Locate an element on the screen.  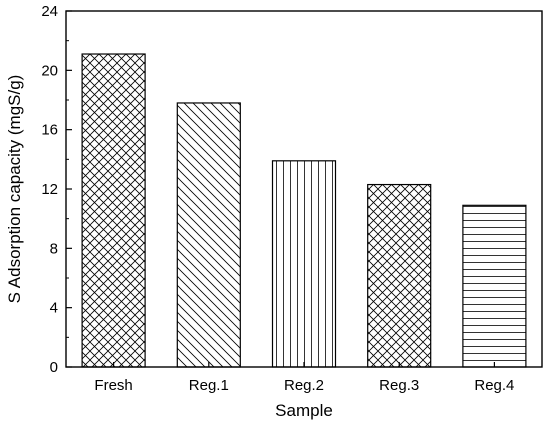
y-tick-label: 20 is located at coordinates (49, 70).